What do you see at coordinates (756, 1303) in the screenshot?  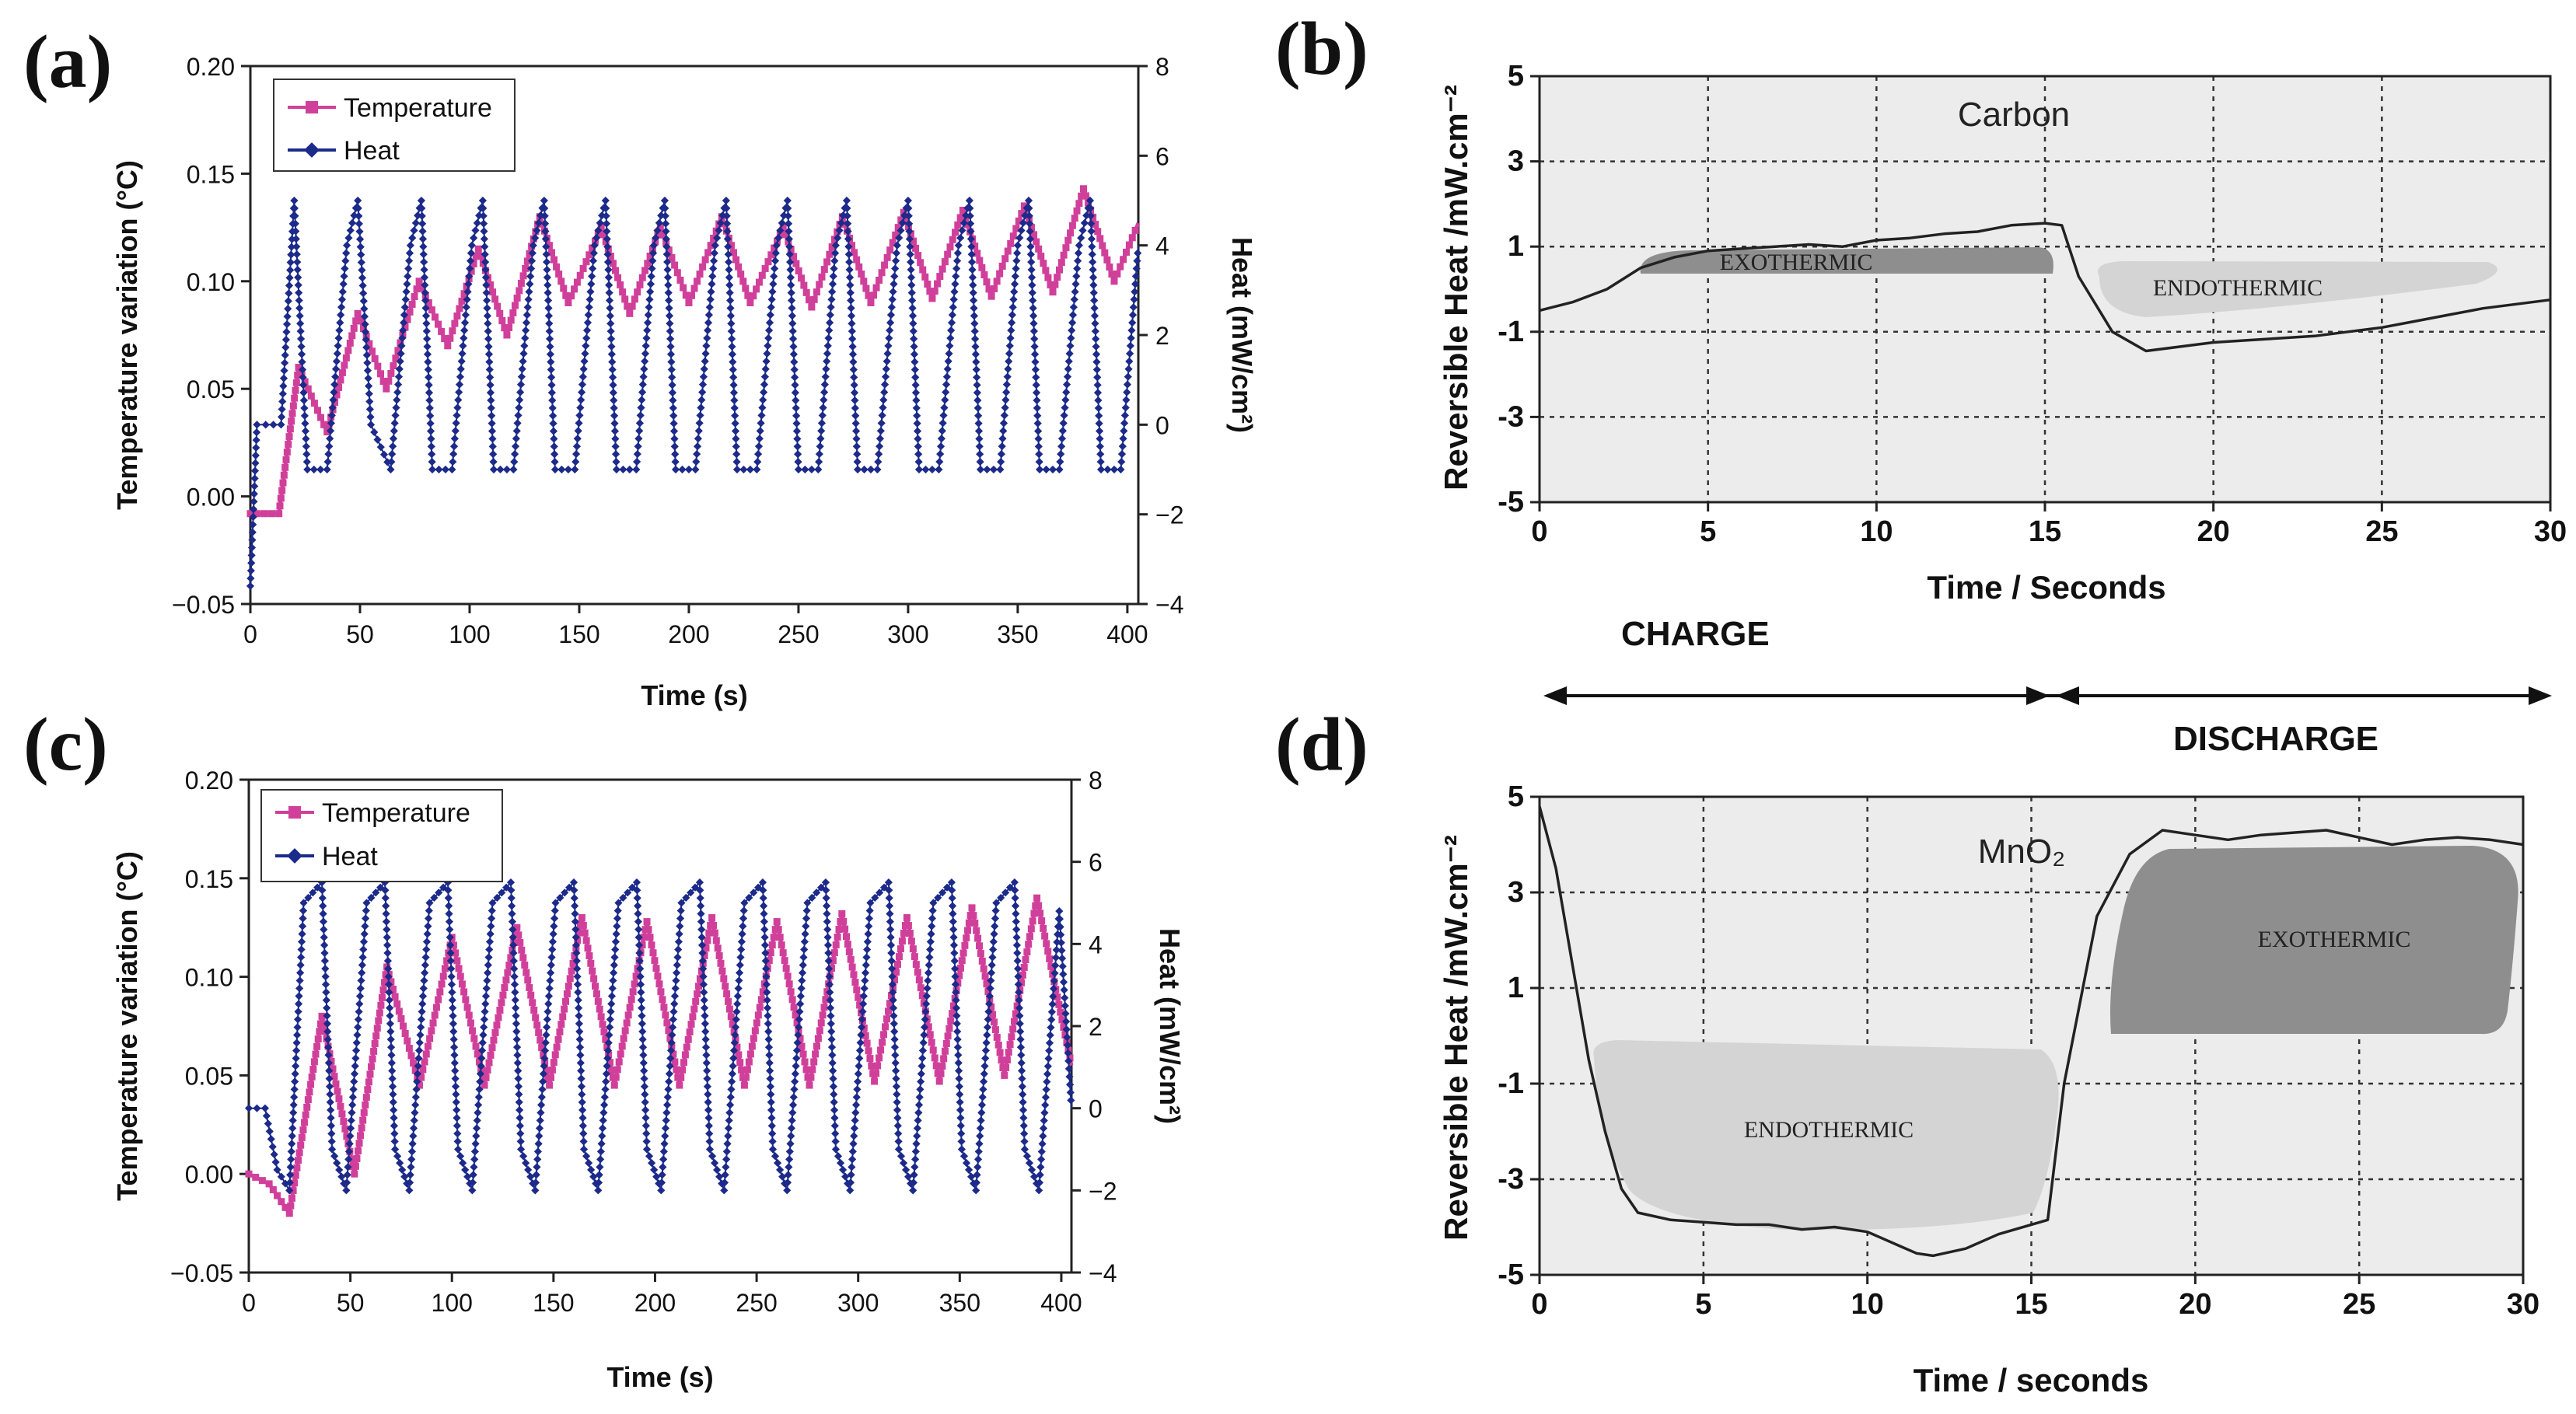 I see `x-tick-label: 250` at bounding box center [756, 1303].